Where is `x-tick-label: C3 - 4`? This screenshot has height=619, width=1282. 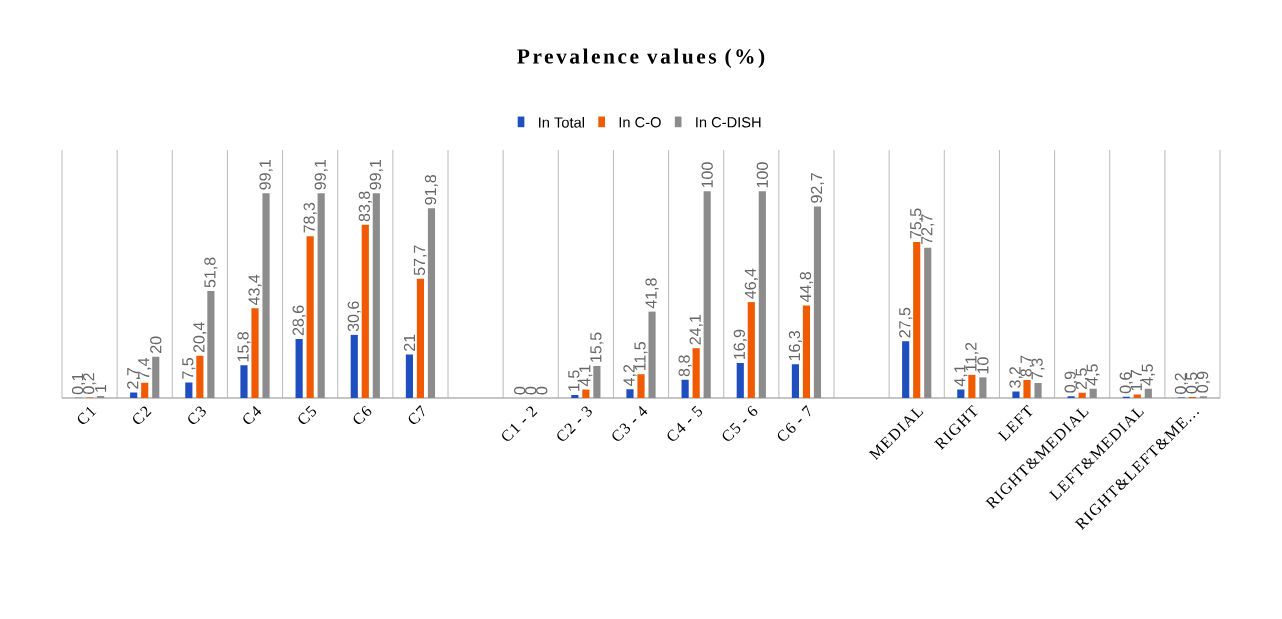 x-tick-label: C3 - 4 is located at coordinates (630, 423).